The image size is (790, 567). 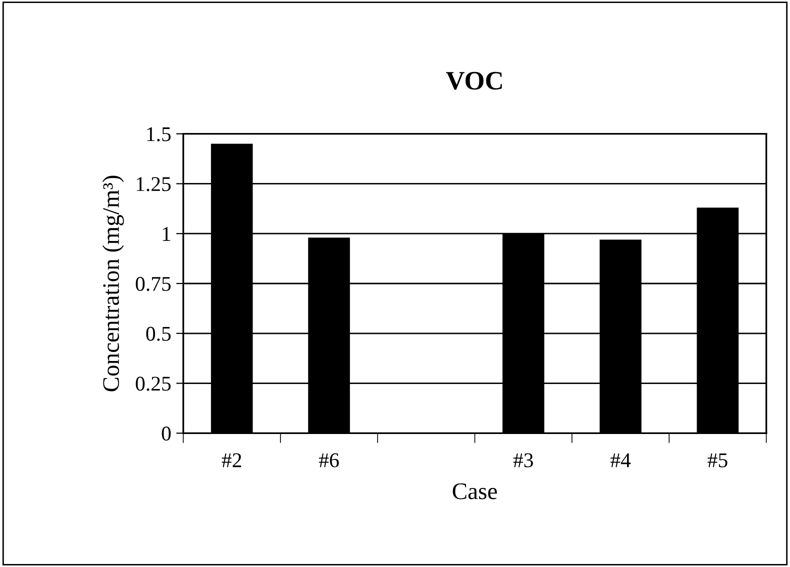 I want to click on x-tick-label: #6, so click(x=328, y=460).